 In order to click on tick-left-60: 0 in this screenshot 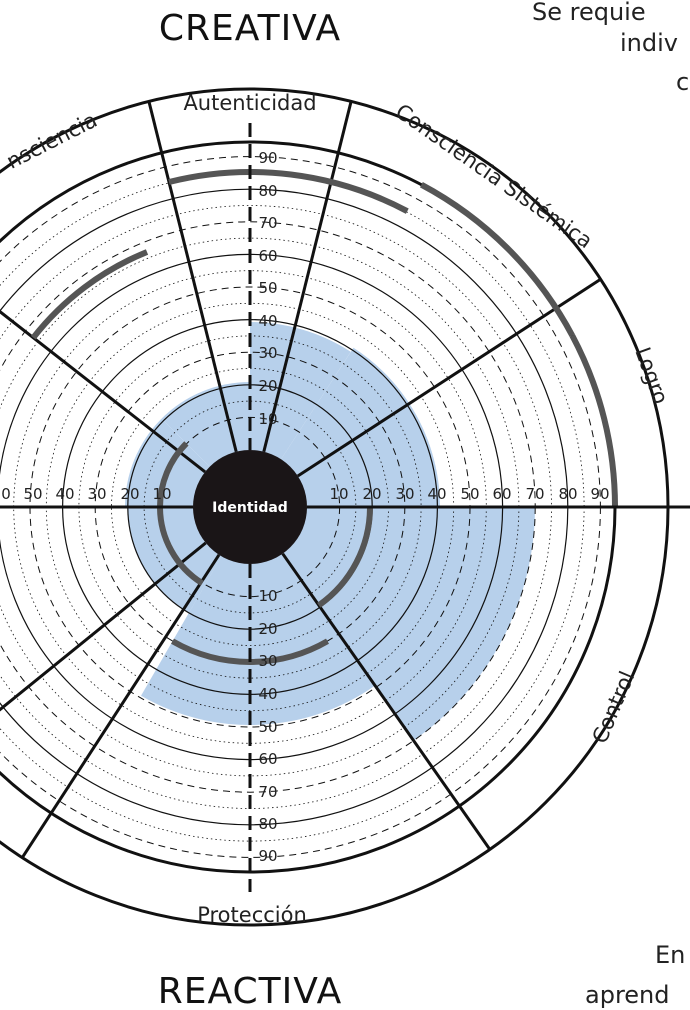, I will do `click(6, 494)`.